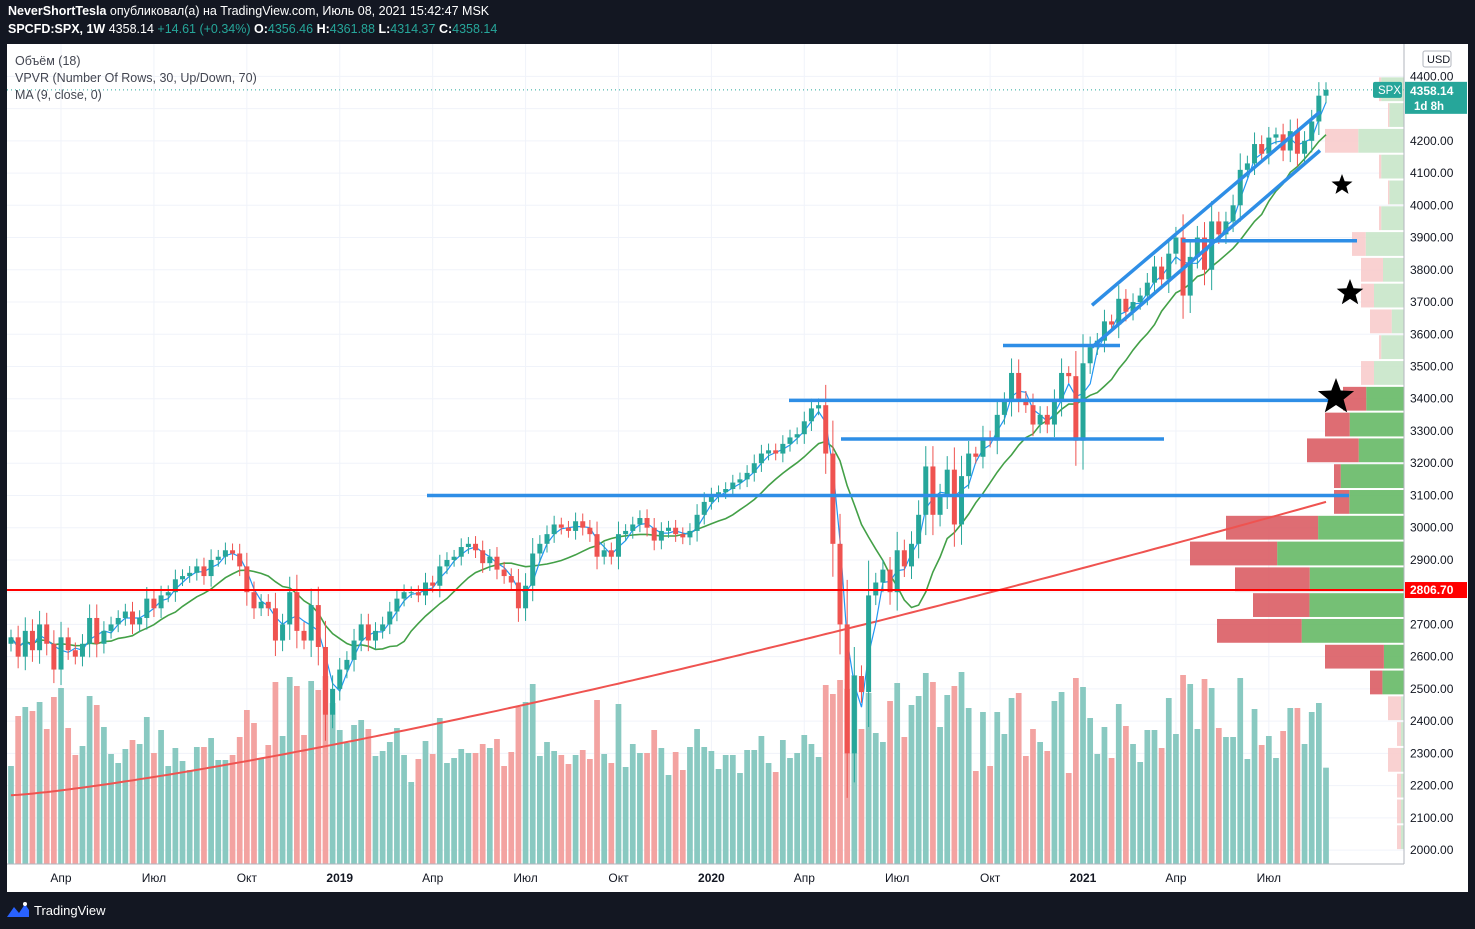 The image size is (1475, 929). I want to click on legend-ma: MA (9, close, 0), so click(58, 95).